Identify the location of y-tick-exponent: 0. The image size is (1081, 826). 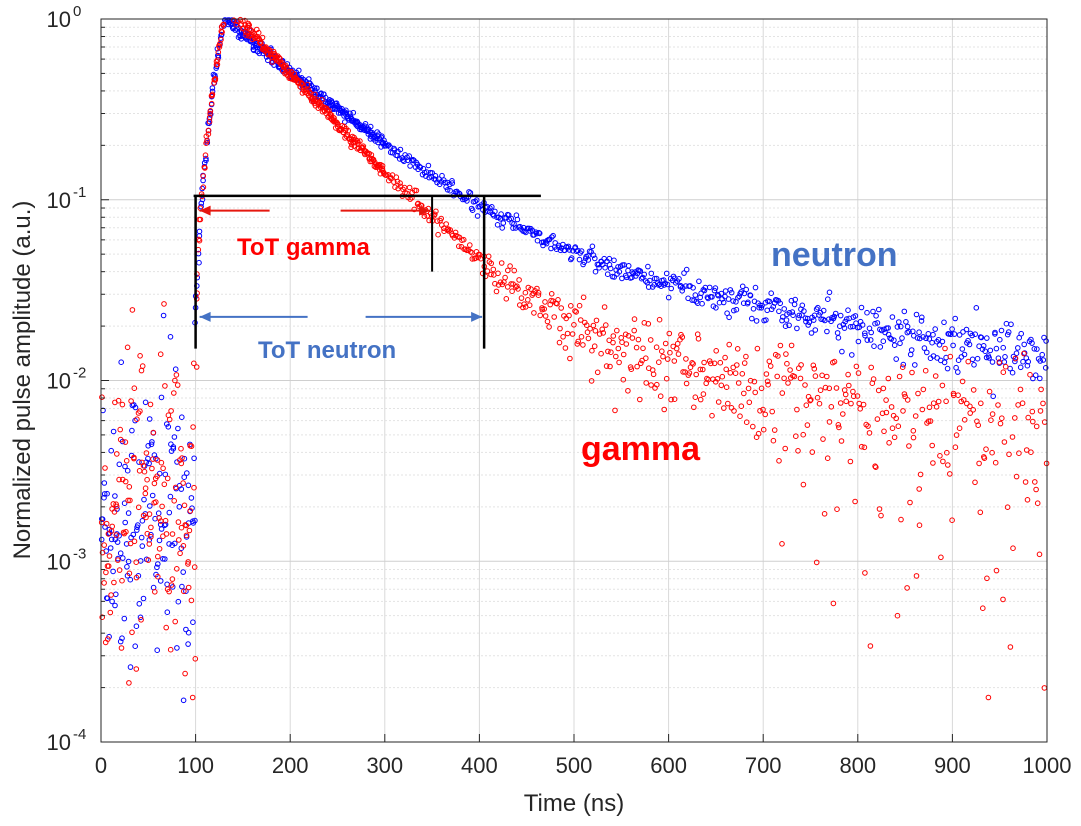
(77, 11).